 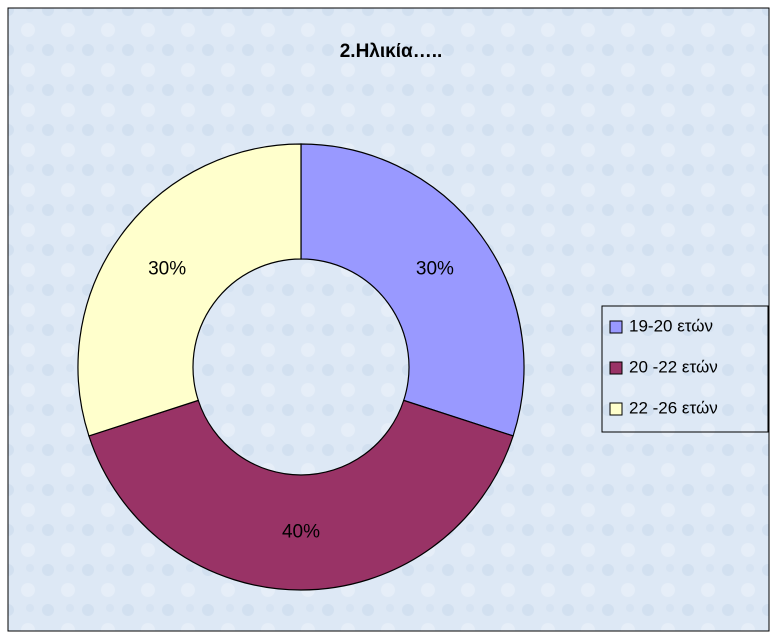 What do you see at coordinates (671, 325) in the screenshot?
I see `legend-label: 19-20 ετών` at bounding box center [671, 325].